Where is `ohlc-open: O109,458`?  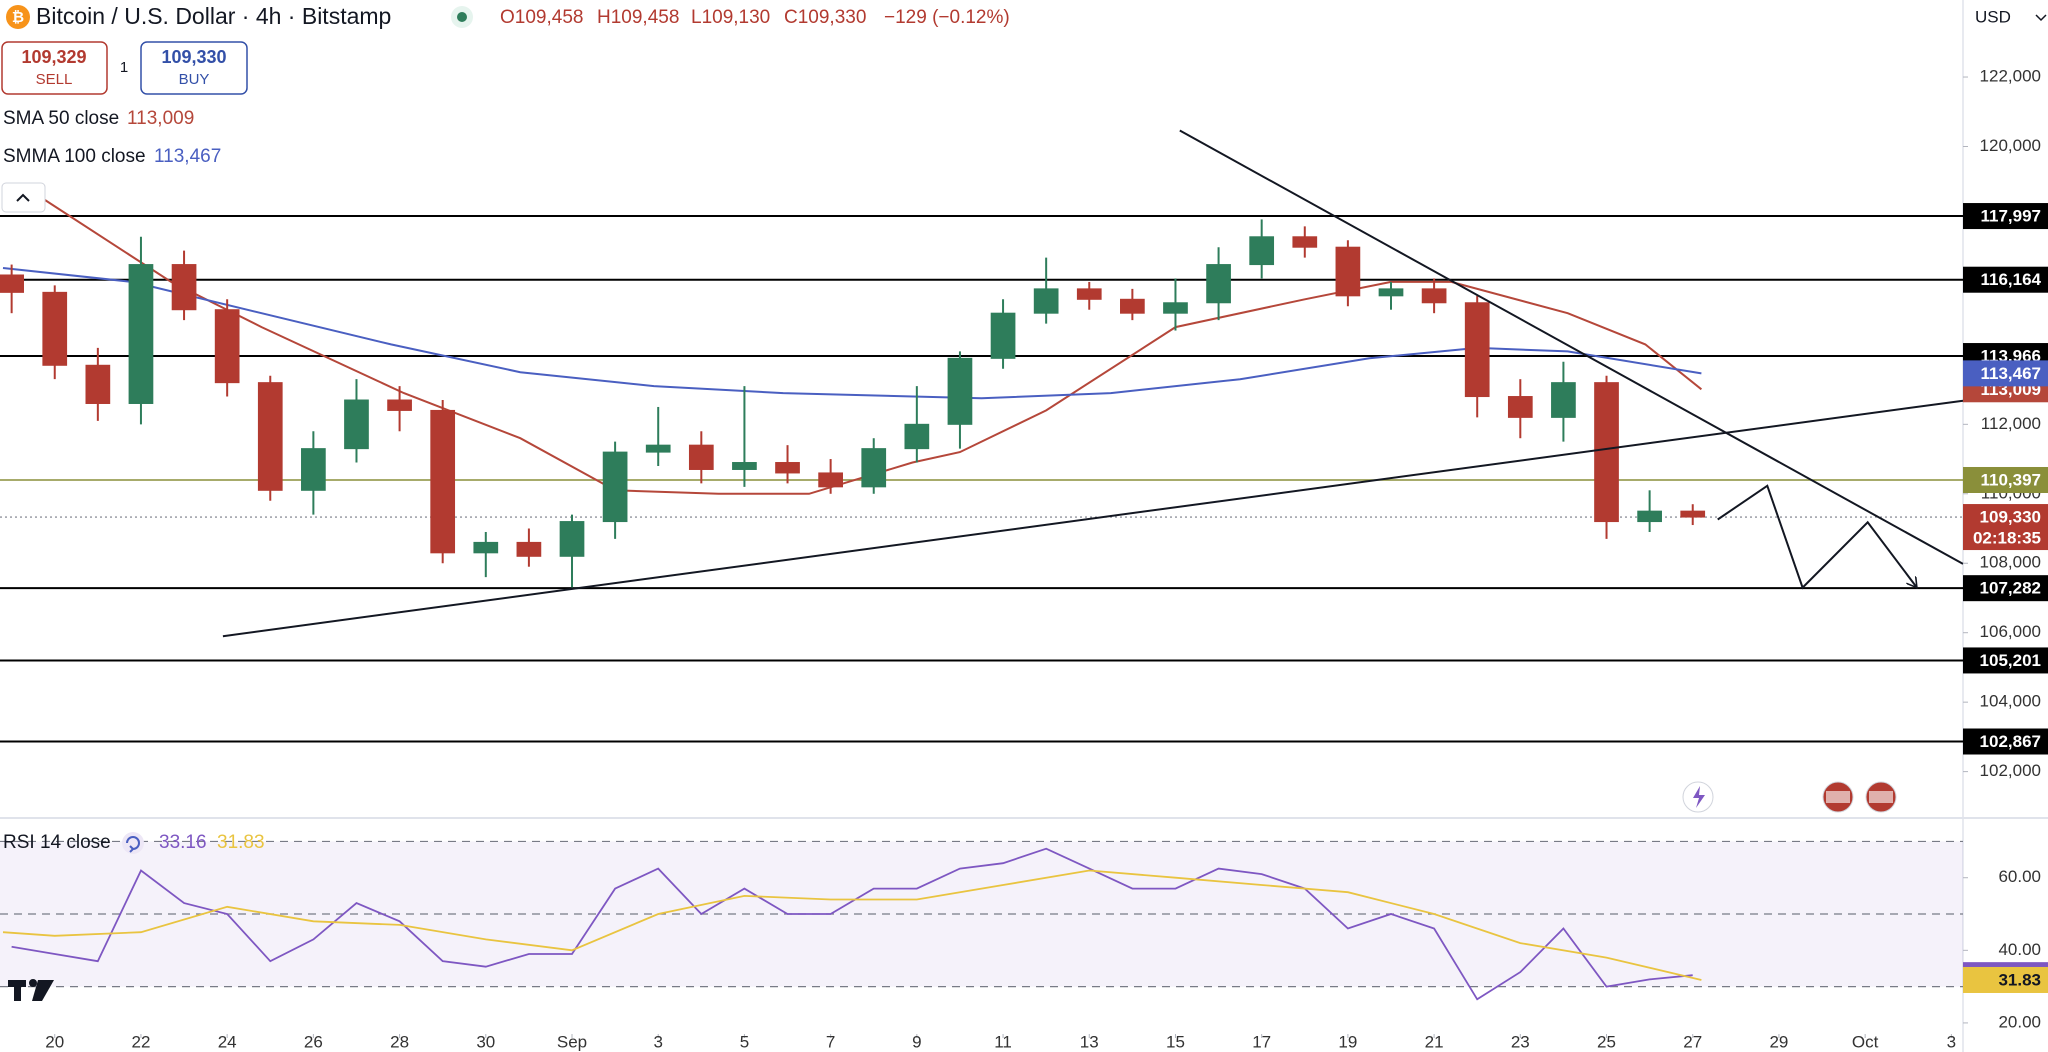 ohlc-open: O109,458 is located at coordinates (541, 17).